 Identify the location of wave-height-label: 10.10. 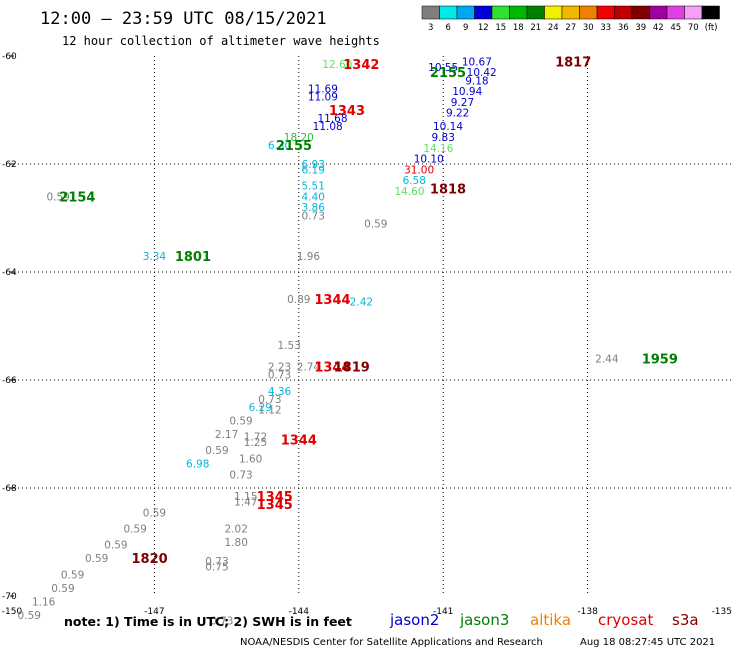
(429, 160).